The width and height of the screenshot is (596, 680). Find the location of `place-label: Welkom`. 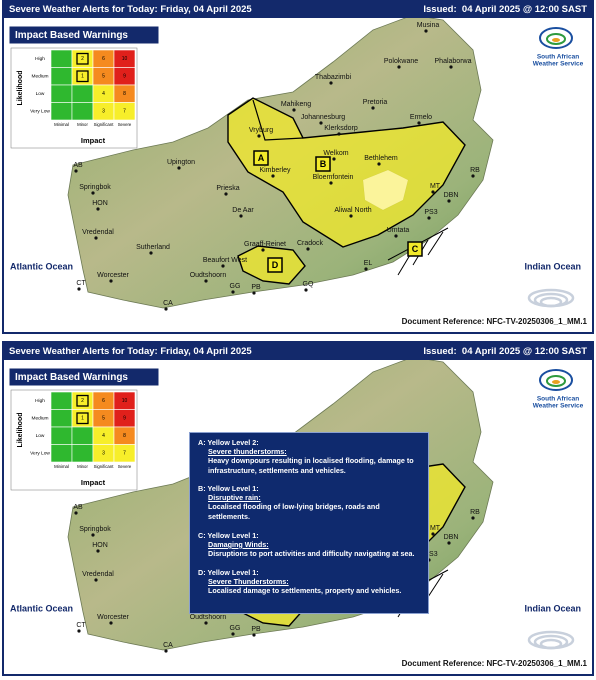

place-label: Welkom is located at coordinates (335, 153).